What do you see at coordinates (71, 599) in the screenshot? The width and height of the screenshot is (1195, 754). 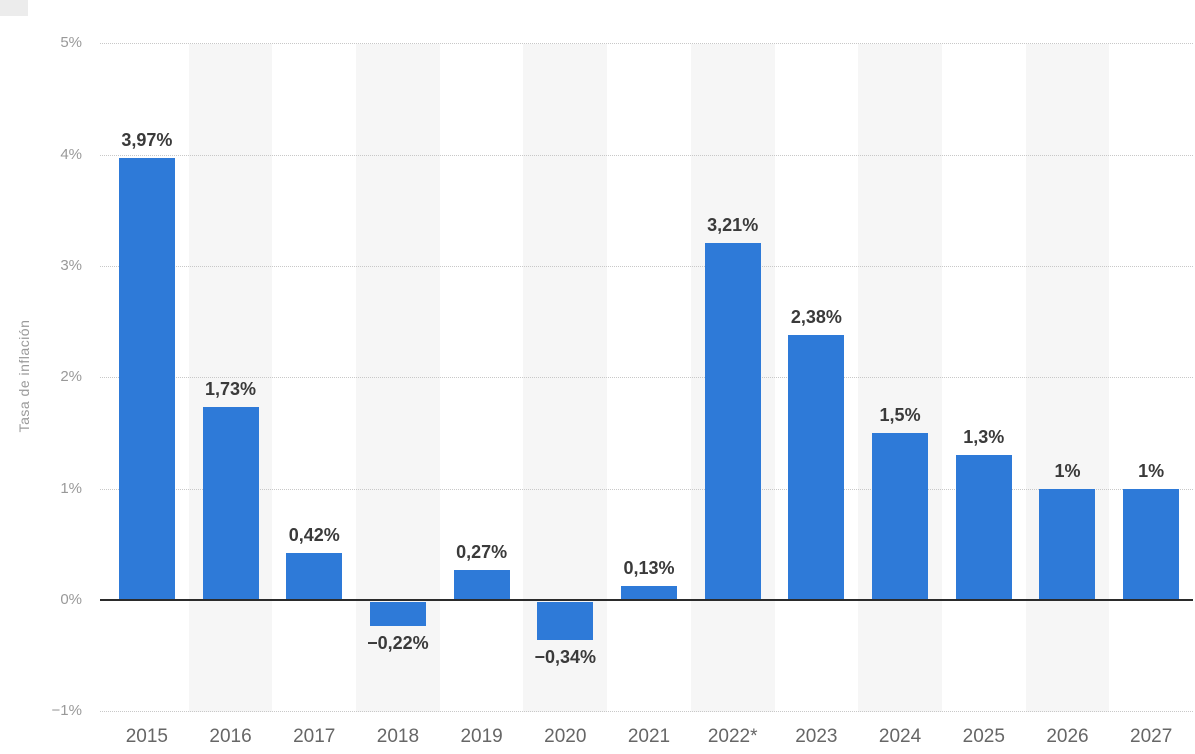 I see `y-tick-label-0pct: 0%` at bounding box center [71, 599].